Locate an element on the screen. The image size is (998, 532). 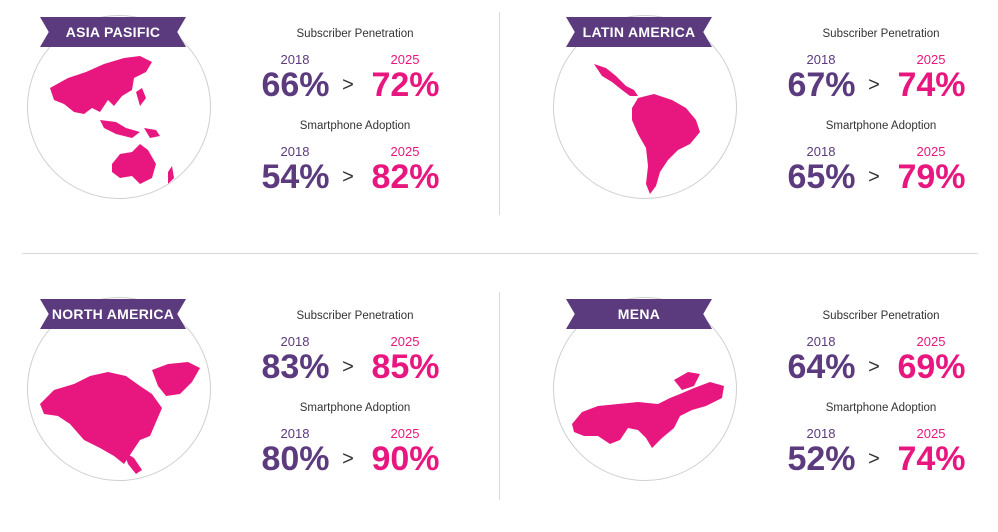
region-label-north-america: NORTH AMERICA is located at coordinates (113, 314).